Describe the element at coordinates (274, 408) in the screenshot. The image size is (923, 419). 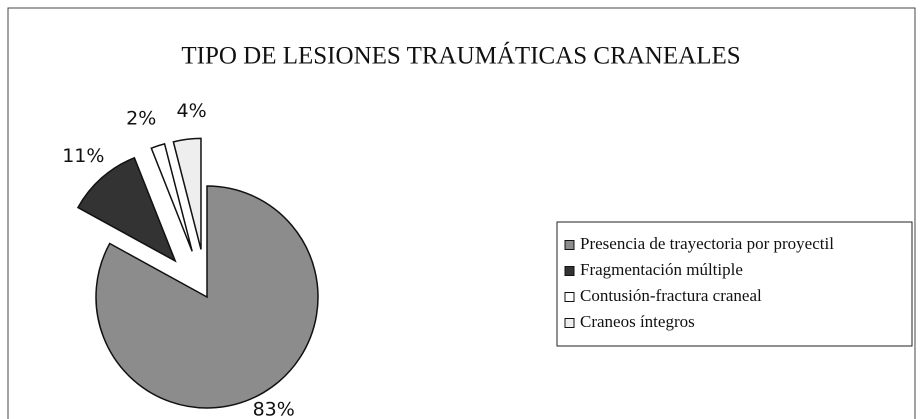
I see `data-label: 83%` at that location.